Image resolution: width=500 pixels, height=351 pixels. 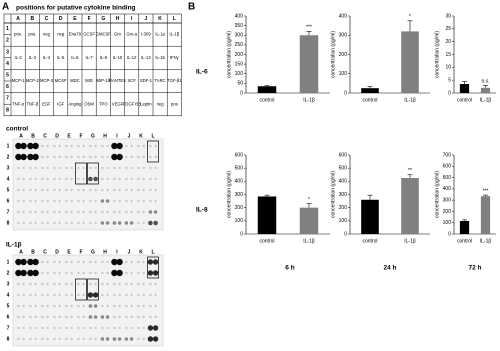 I want to click on y-tick-label: 100, so click(x=447, y=223).